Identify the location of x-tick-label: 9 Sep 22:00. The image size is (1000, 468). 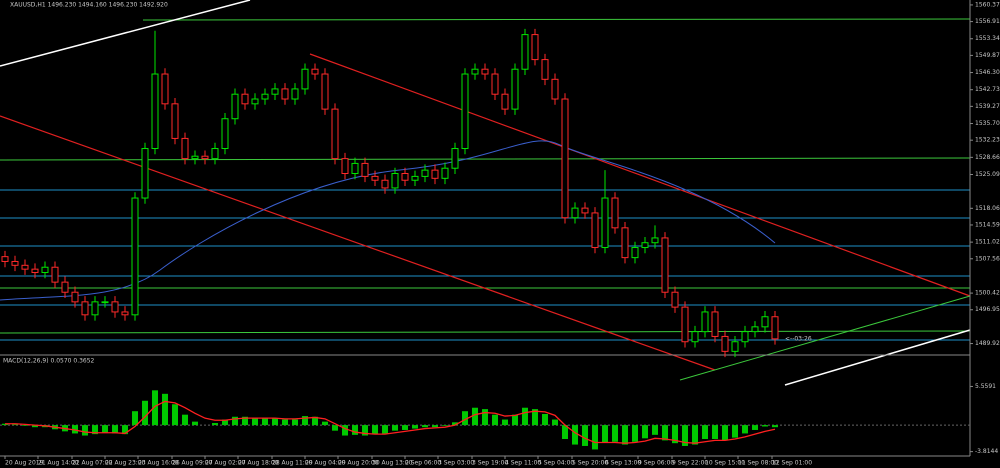
(690, 463).